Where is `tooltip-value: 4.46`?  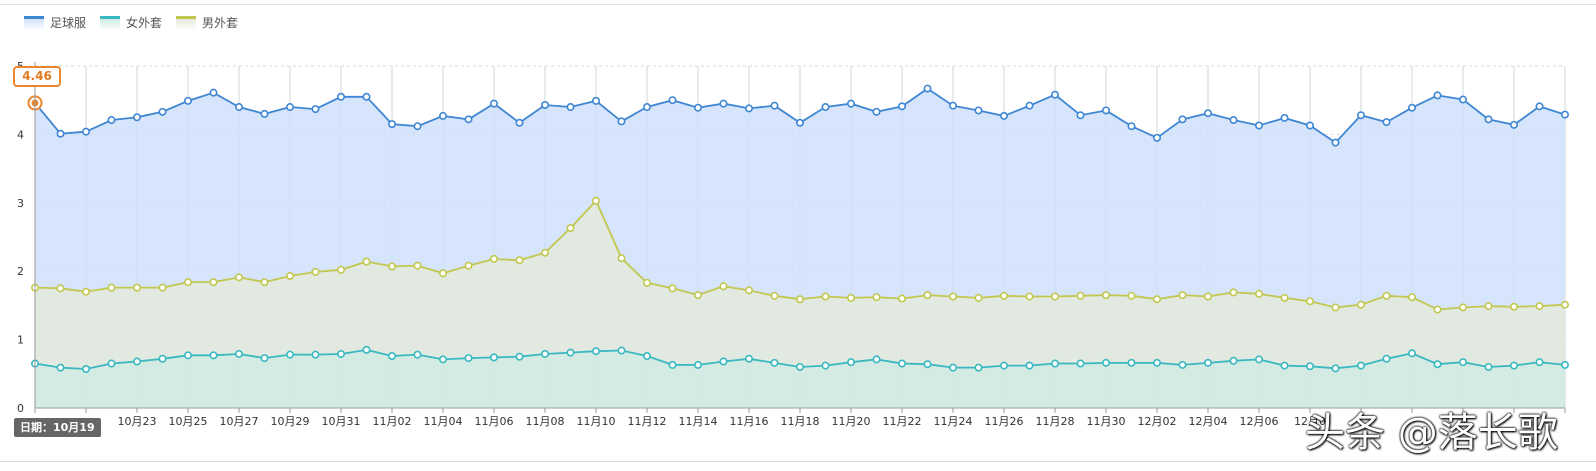
tooltip-value: 4.46 is located at coordinates (37, 76).